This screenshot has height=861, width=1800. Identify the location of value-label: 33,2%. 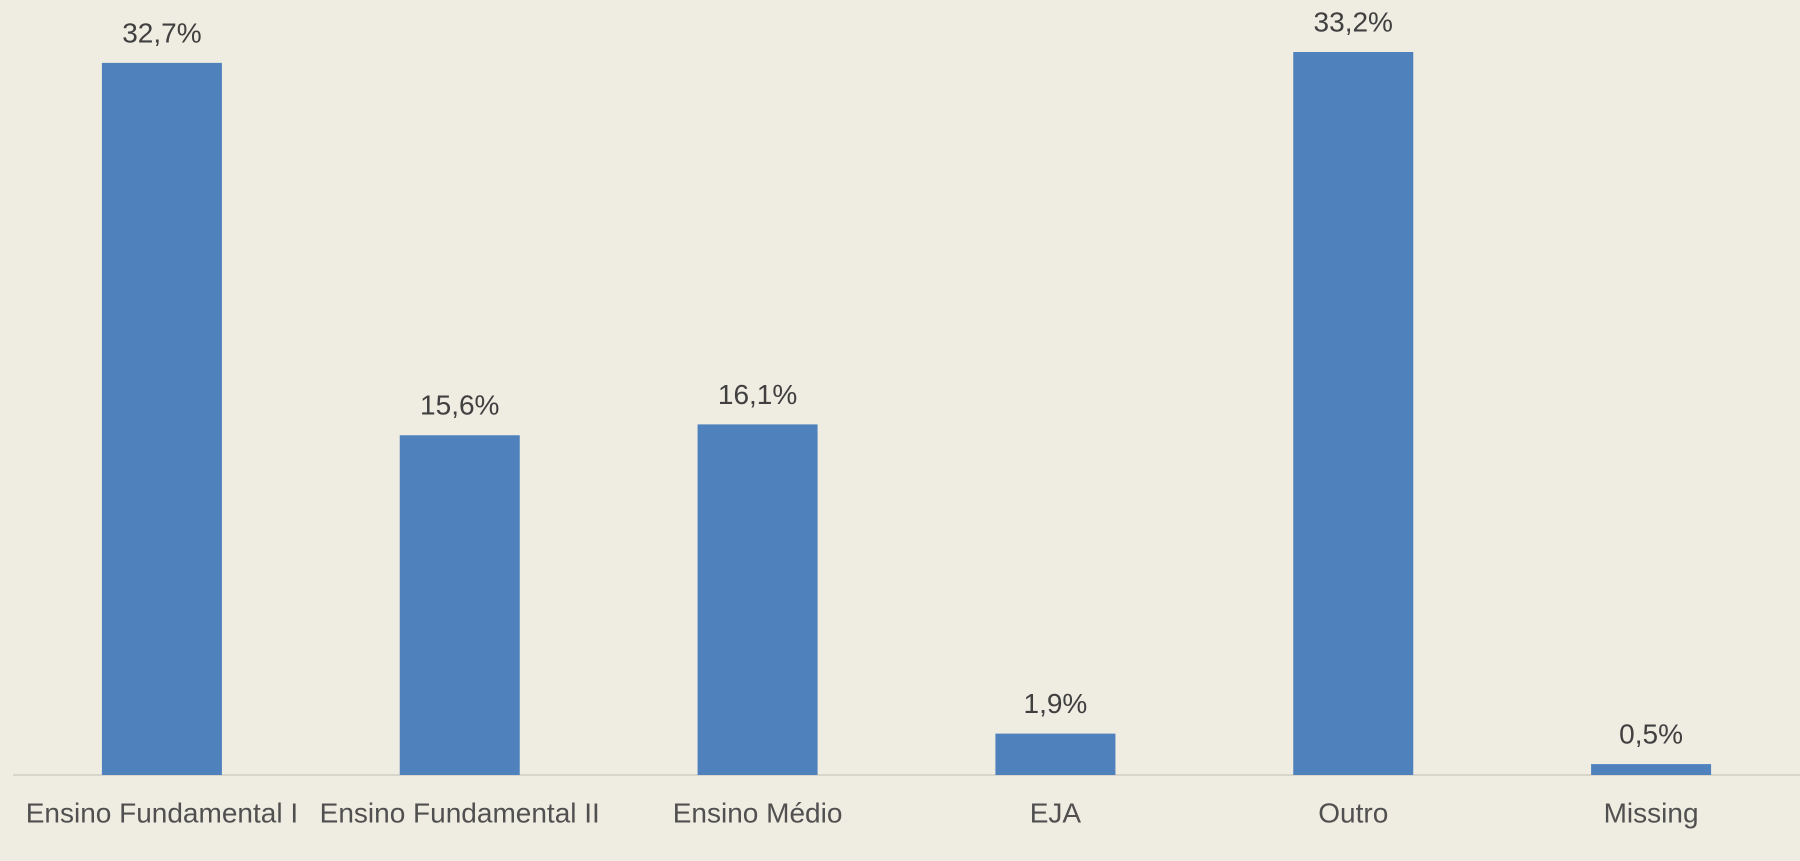
(1353, 21).